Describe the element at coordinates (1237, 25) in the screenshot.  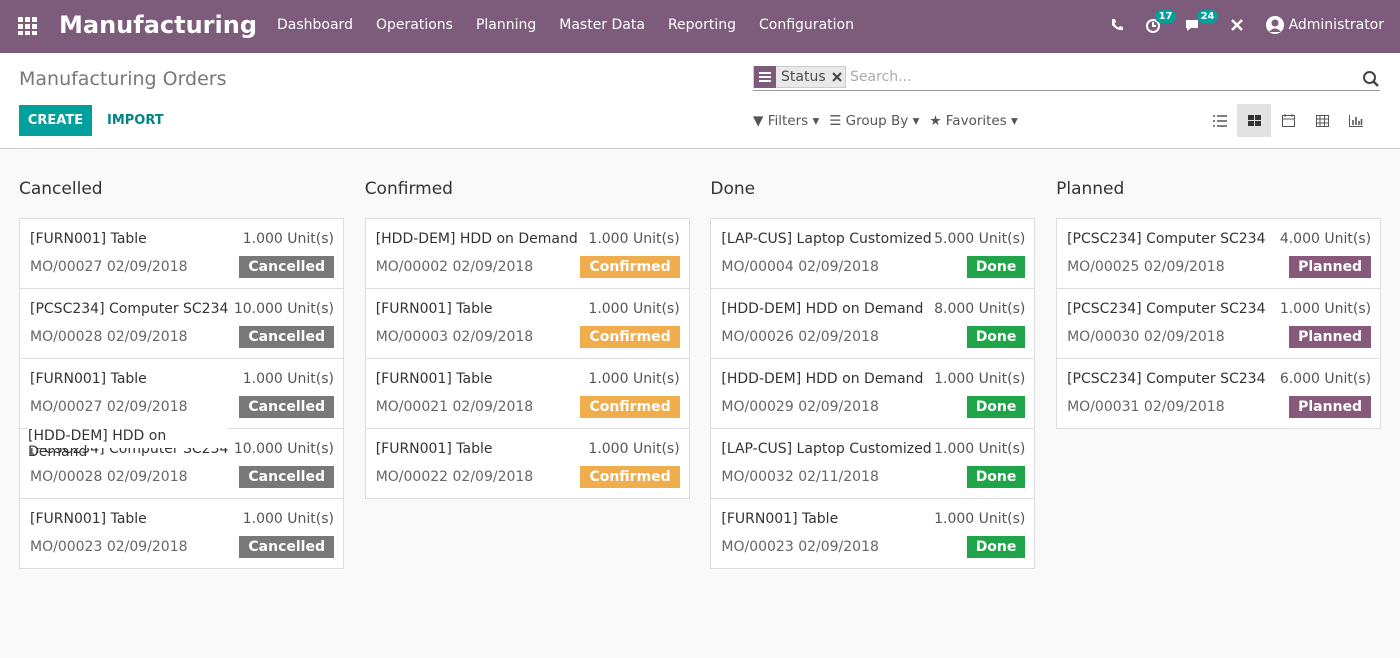
I see `debug-icon` at that location.